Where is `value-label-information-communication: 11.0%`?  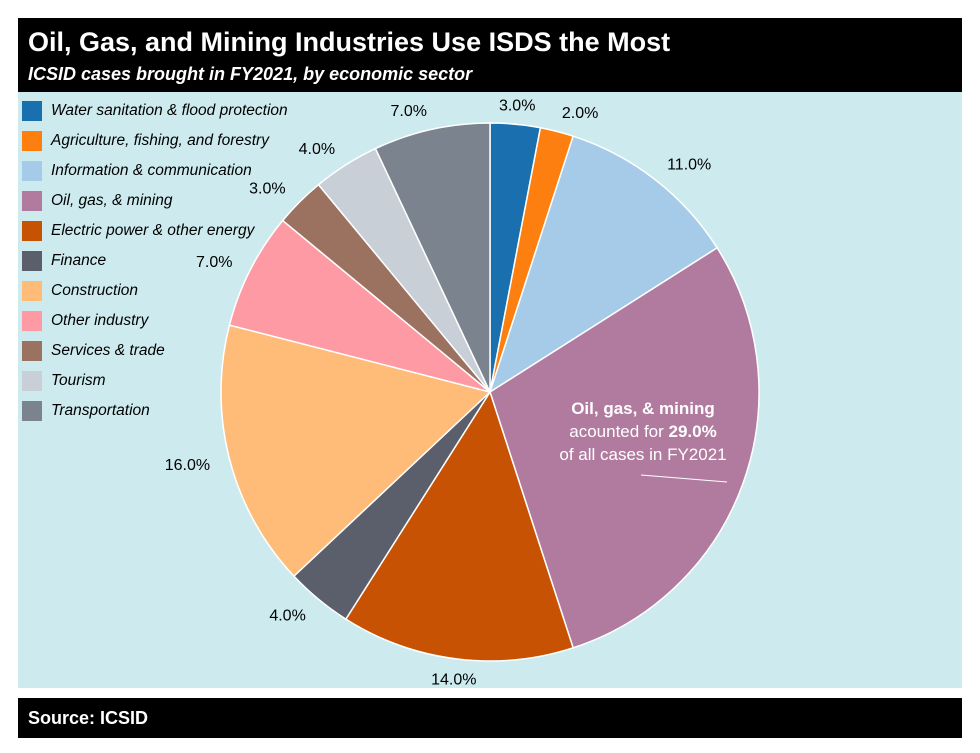
value-label-information-communication: 11.0% is located at coordinates (689, 165).